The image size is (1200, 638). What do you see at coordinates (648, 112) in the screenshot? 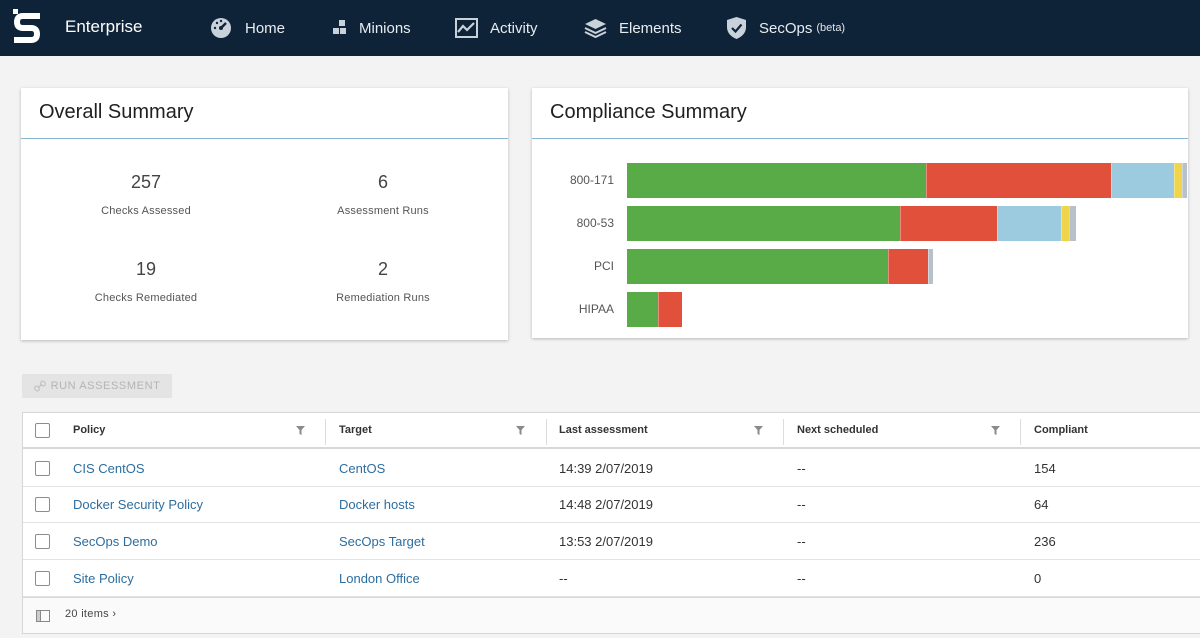
I see `compliance-summary-title: Compliance Summary` at bounding box center [648, 112].